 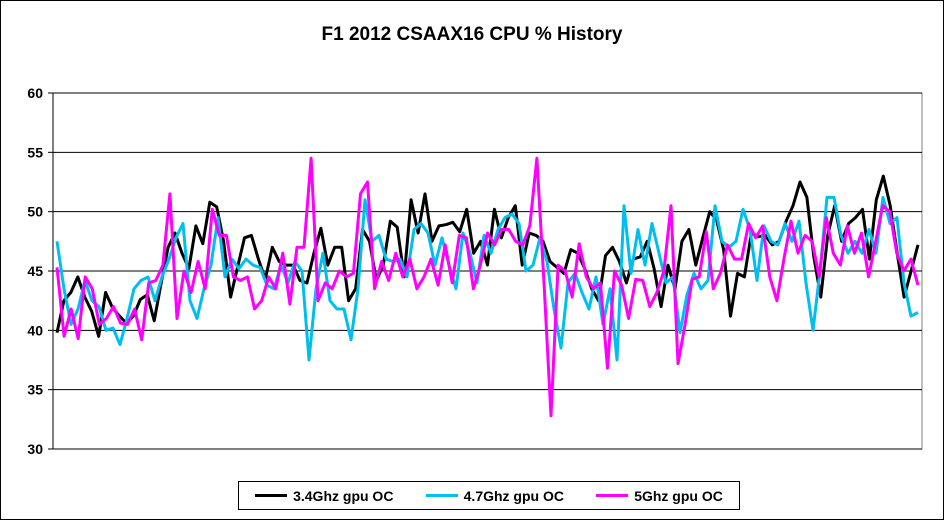 I want to click on legend-label-2: 5Ghz gpu OC, so click(x=678, y=495).